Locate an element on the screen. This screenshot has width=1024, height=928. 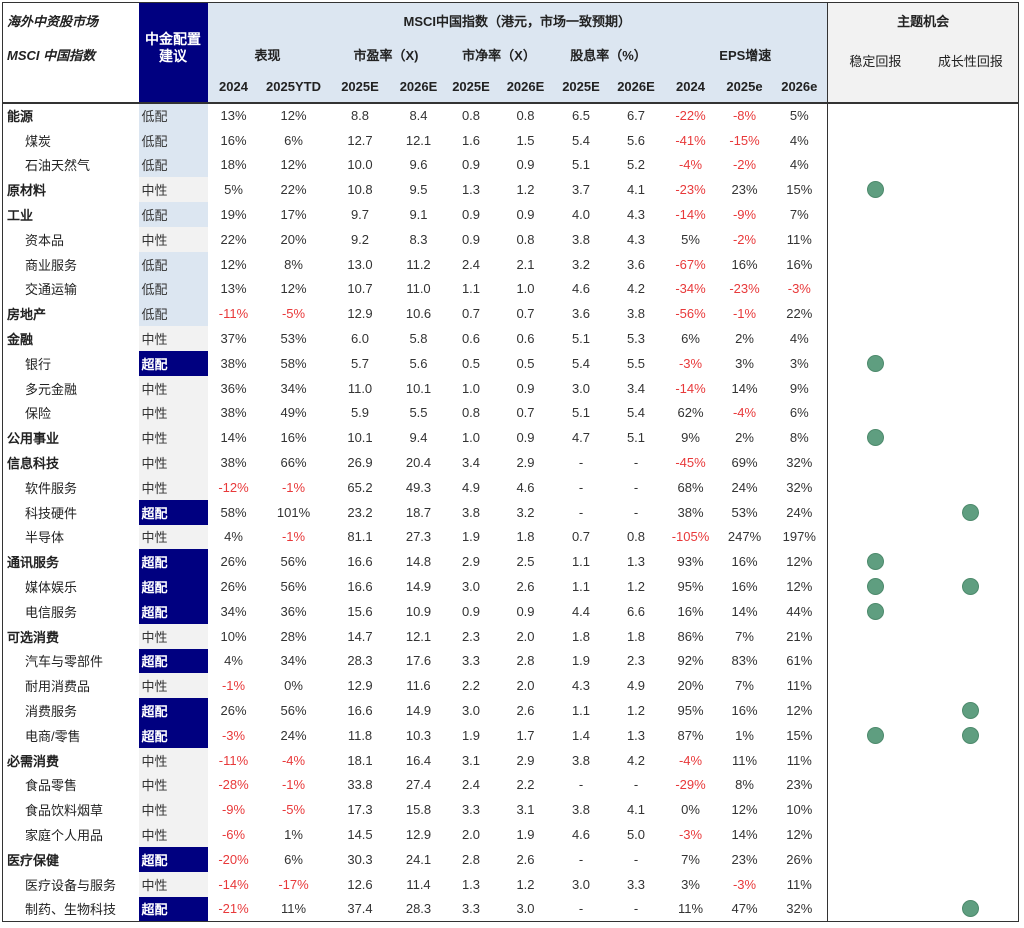
value-cell: 5.9 is located at coordinates (360, 413).